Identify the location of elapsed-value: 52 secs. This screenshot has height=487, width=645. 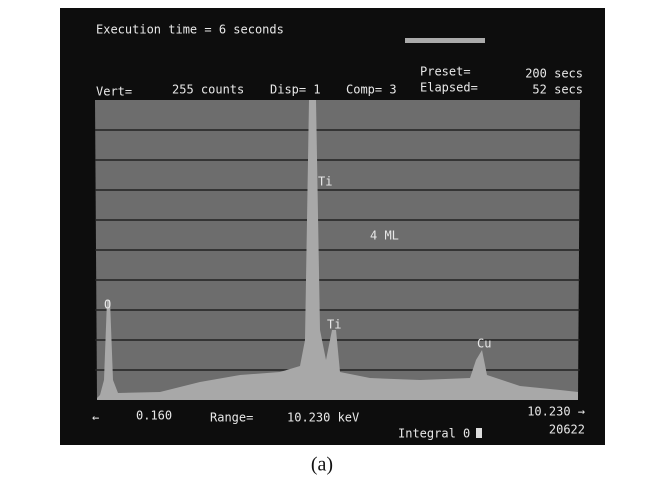
(557, 90).